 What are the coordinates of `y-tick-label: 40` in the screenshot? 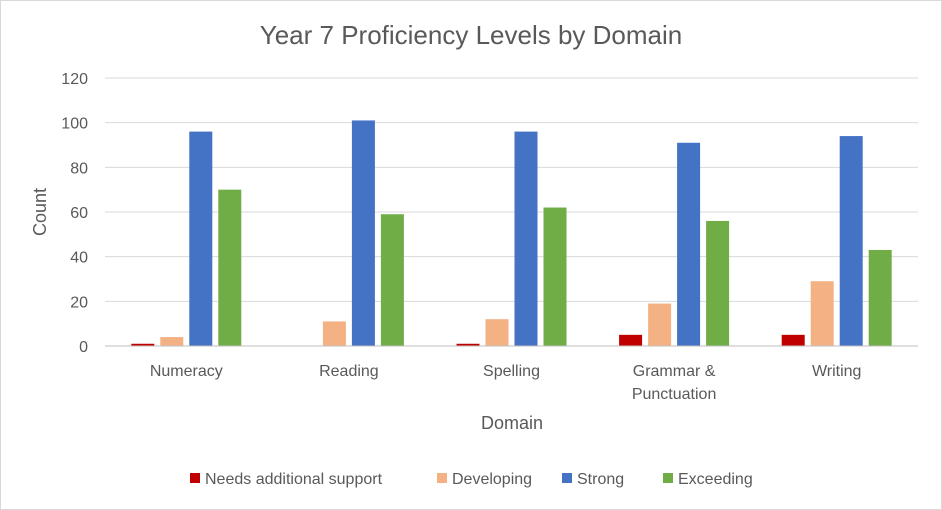 It's located at (79, 258).